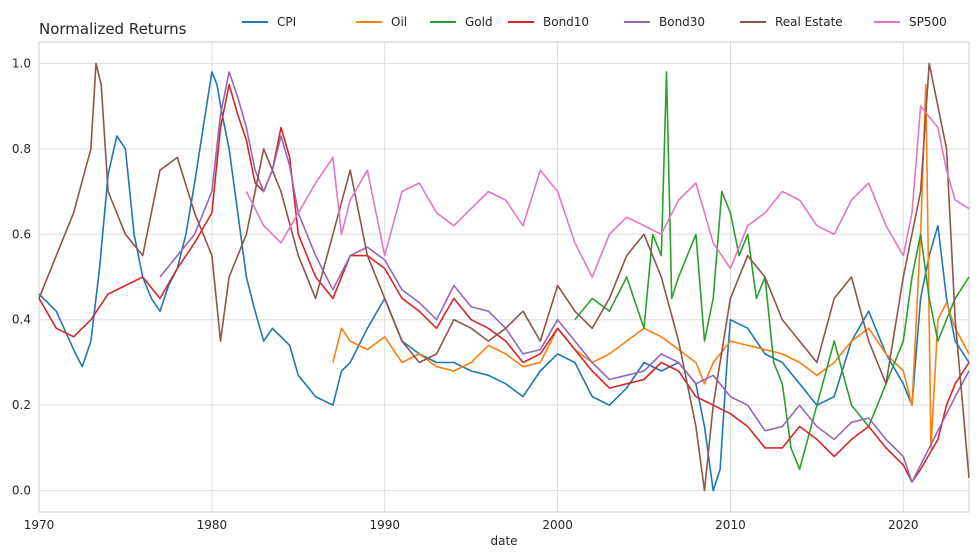  I want to click on legend-label: Bond30, so click(682, 22).